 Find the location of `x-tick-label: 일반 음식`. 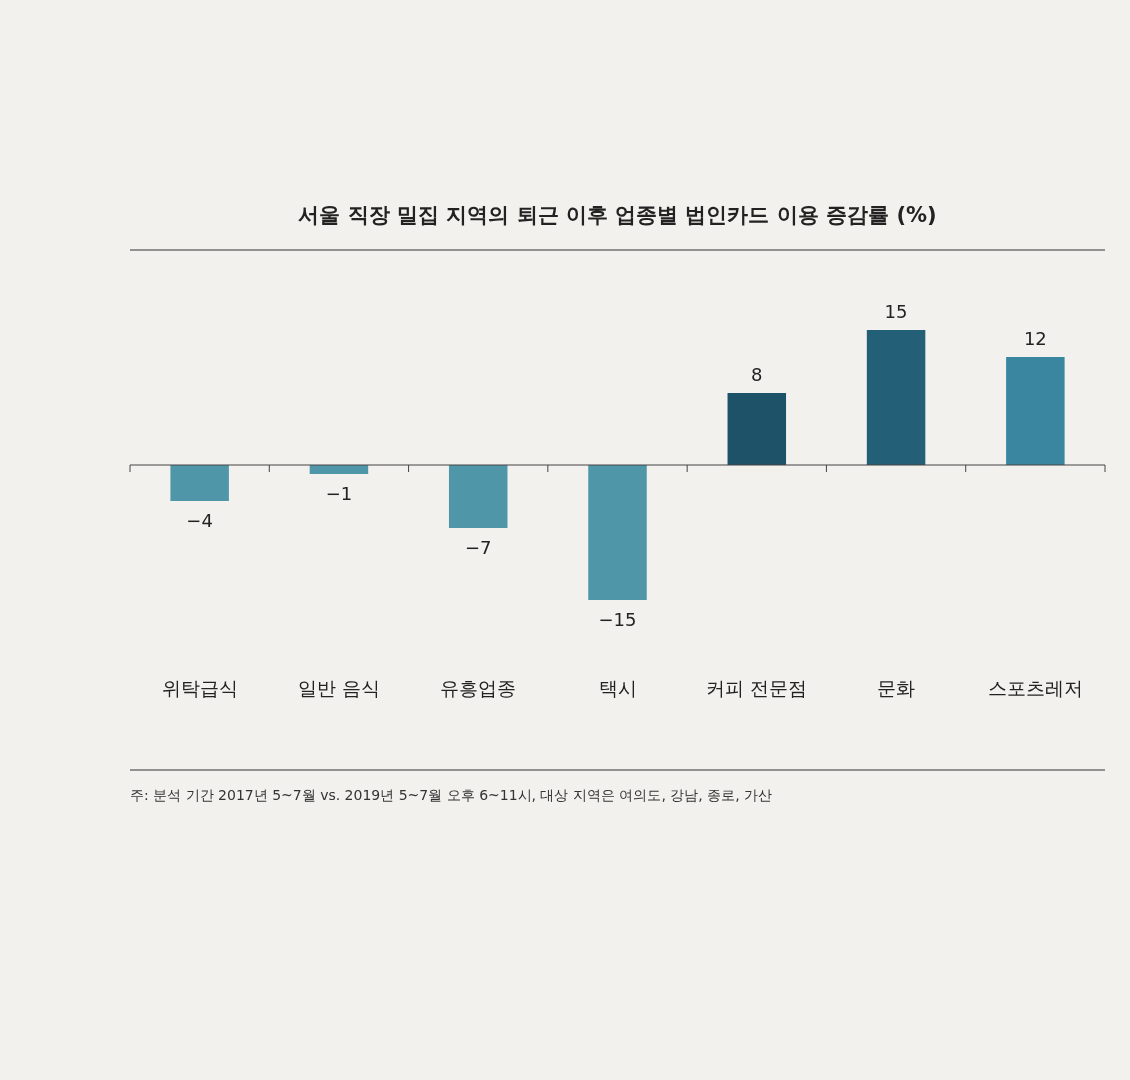

x-tick-label: 일반 음식 is located at coordinates (338, 688).